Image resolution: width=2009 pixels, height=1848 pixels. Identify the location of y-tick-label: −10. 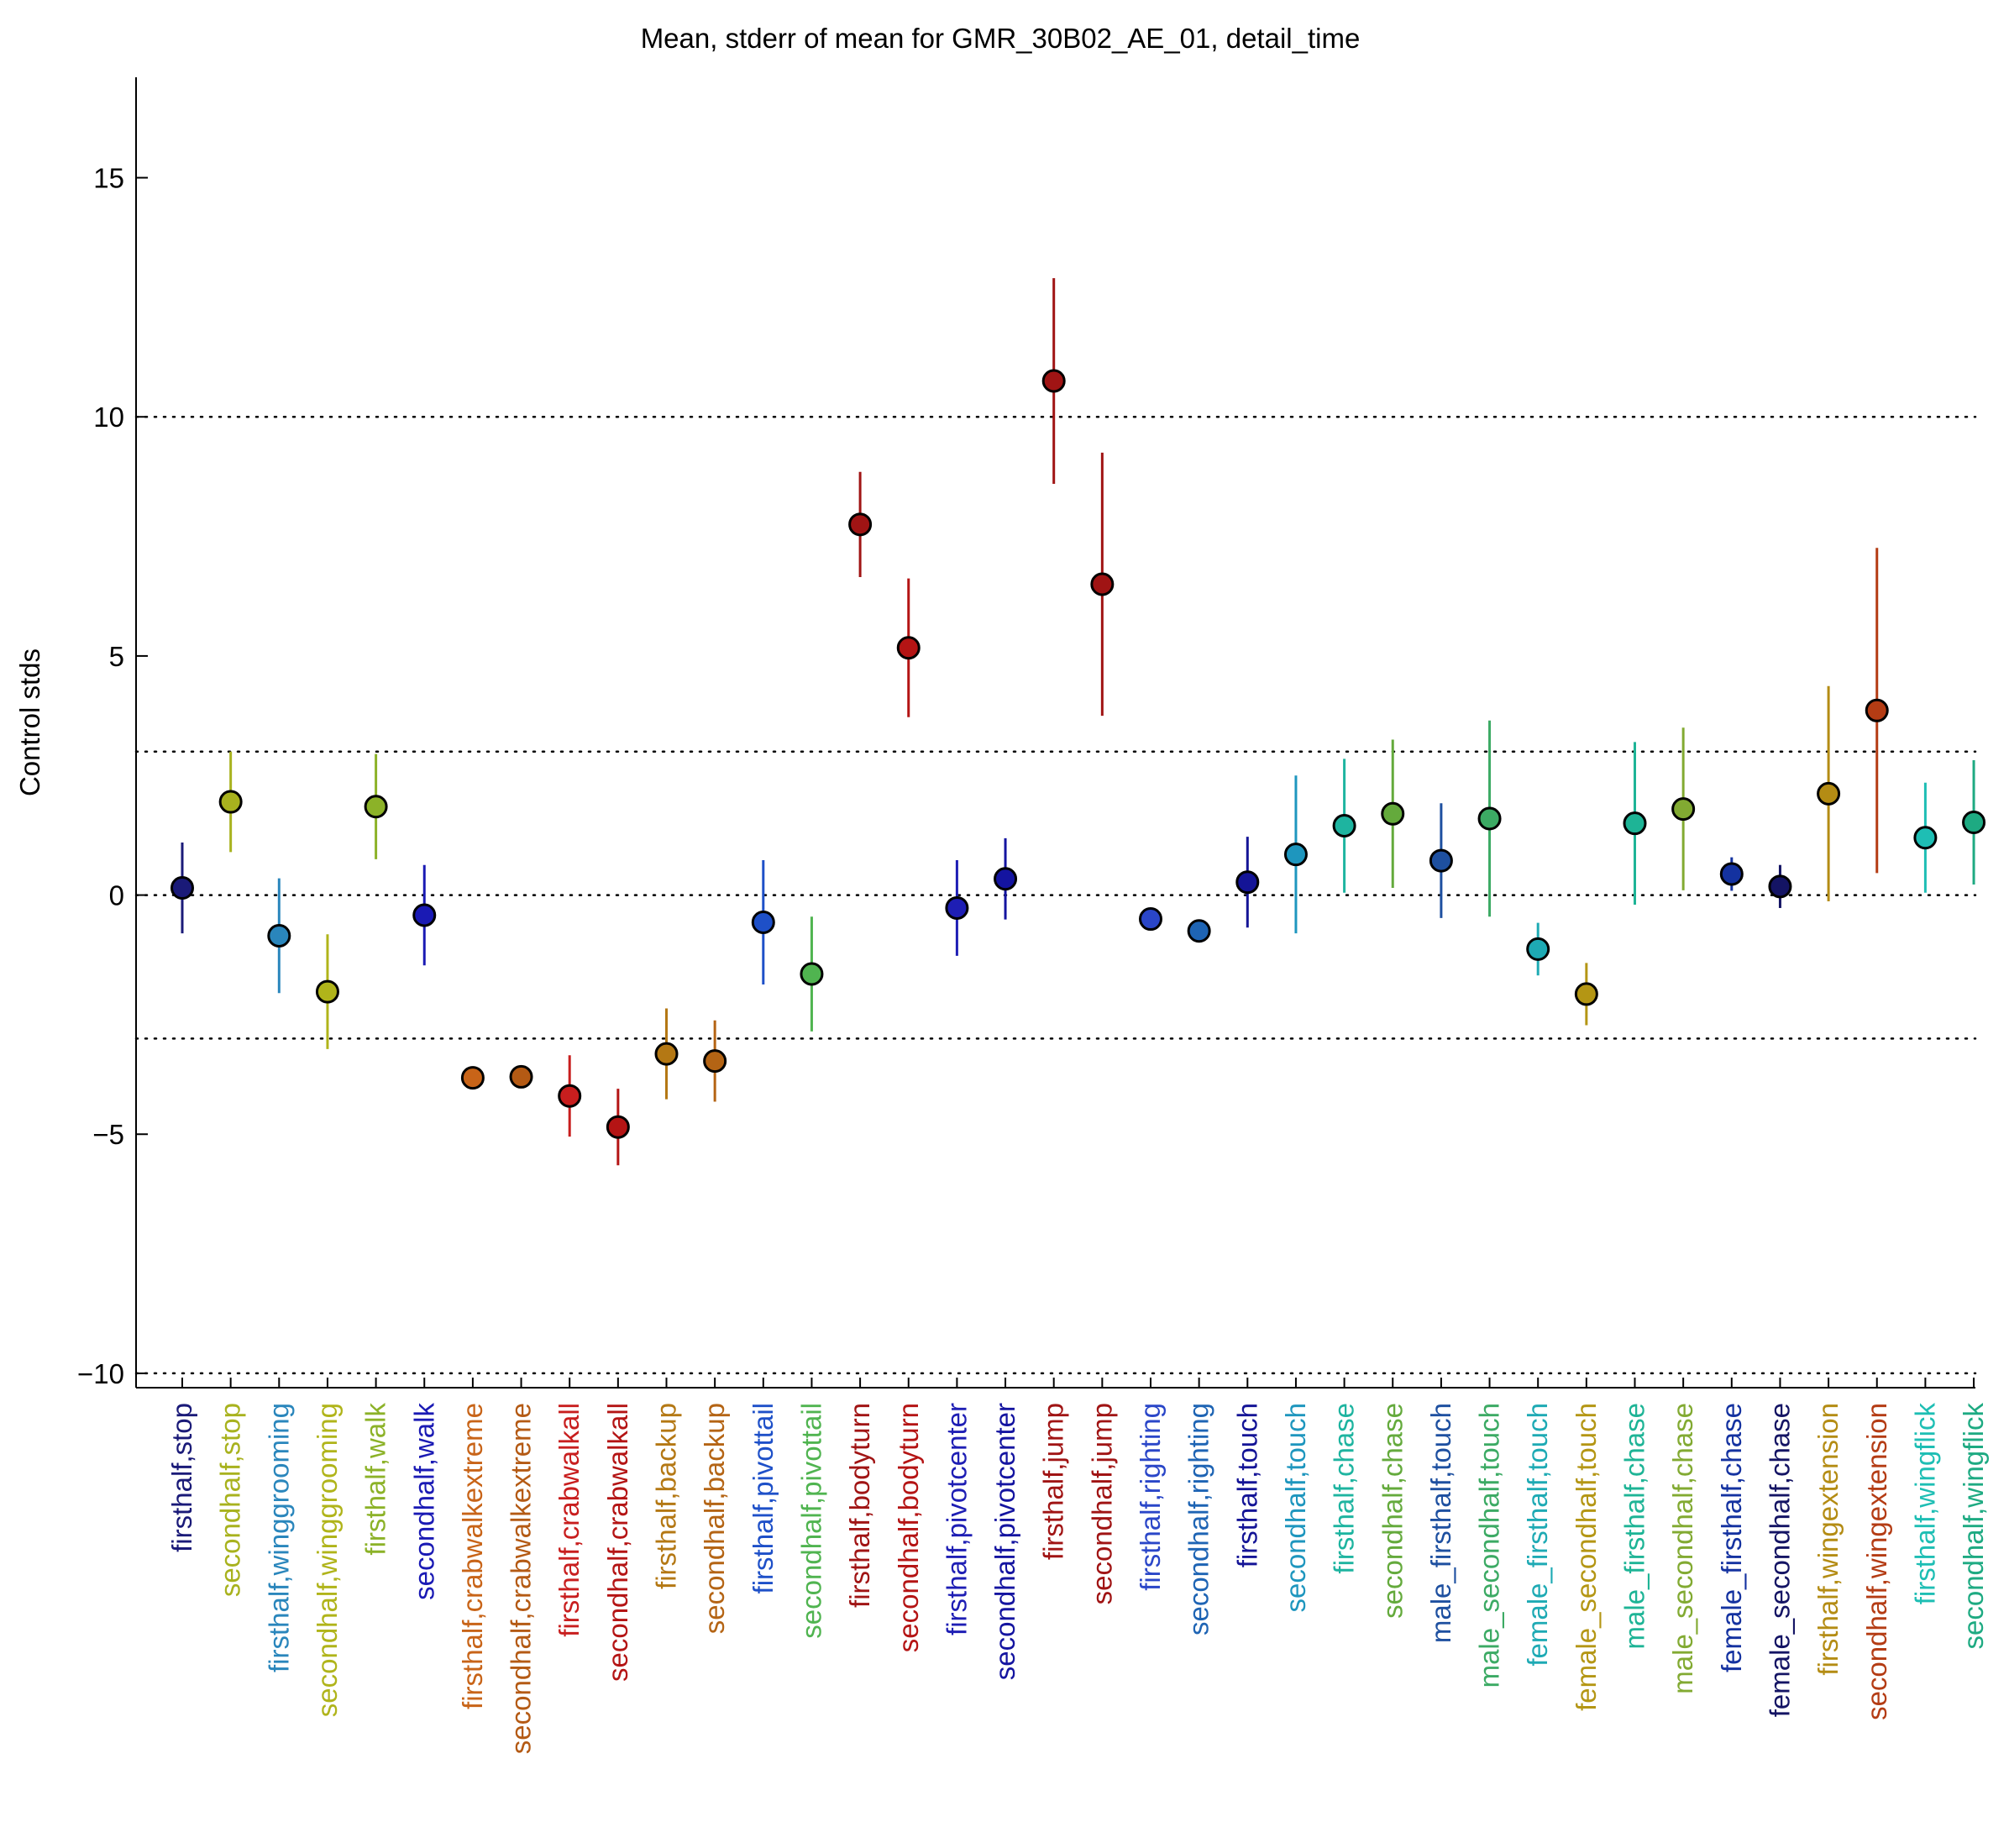
(100, 1373).